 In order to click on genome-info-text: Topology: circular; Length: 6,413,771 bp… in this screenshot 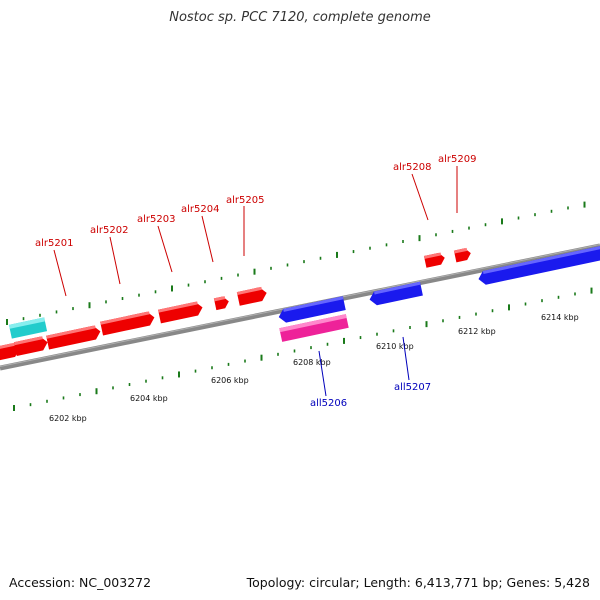, I will do `click(418, 582)`.